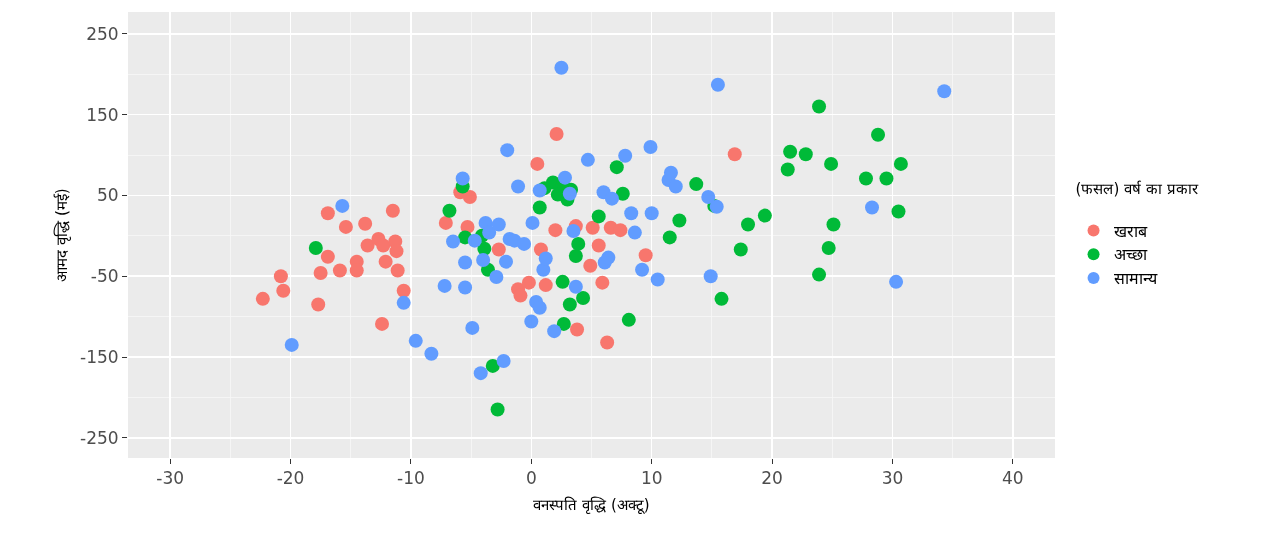 The image size is (1282, 540). What do you see at coordinates (1013, 478) in the screenshot?
I see `x-tick-label: 40` at bounding box center [1013, 478].